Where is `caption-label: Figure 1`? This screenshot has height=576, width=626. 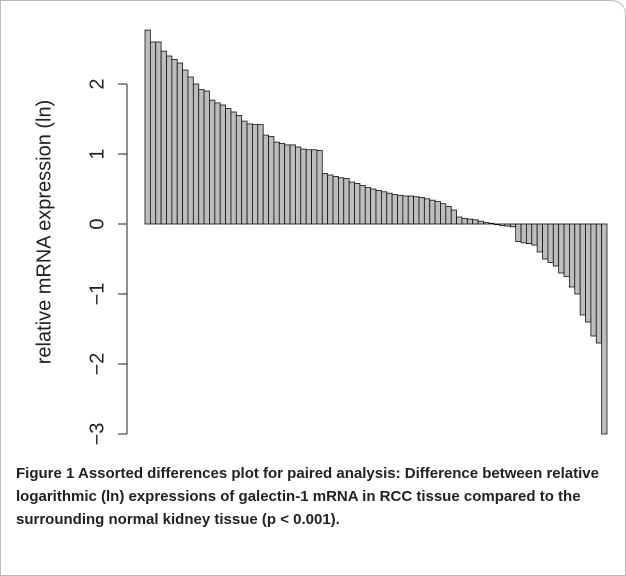 caption-label: Figure 1 is located at coordinates (45, 473).